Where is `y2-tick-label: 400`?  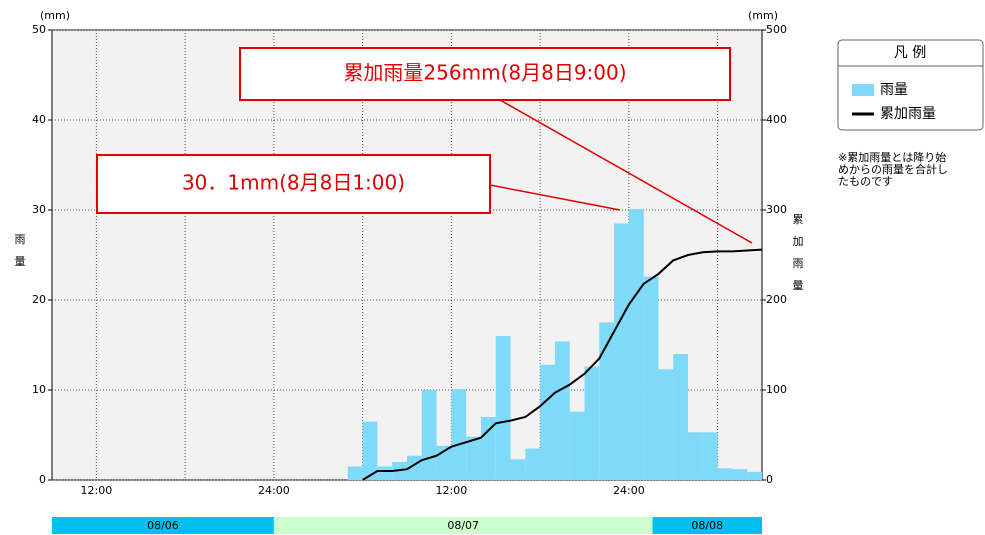 y2-tick-label: 400 is located at coordinates (776, 119).